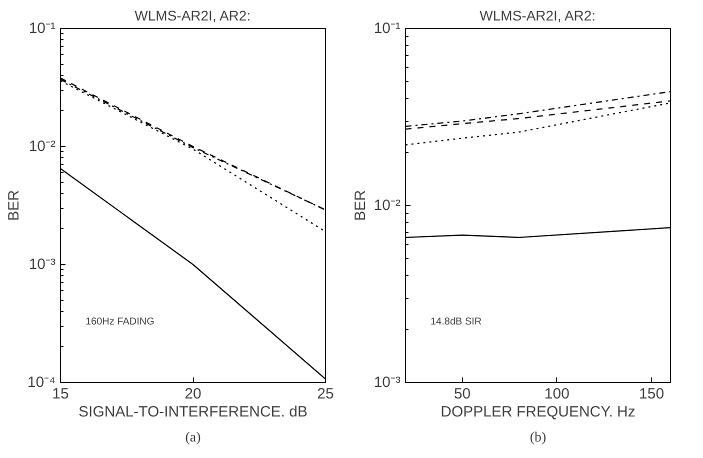 Image resolution: width=703 pixels, height=458 pixels. I want to click on x-tick-label: 15, so click(60, 394).